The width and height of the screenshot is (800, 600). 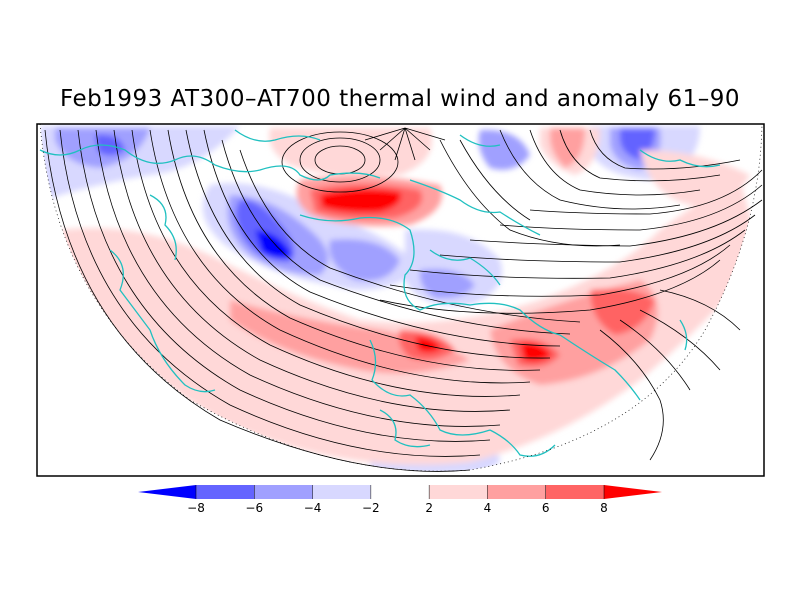 What do you see at coordinates (313, 508) in the screenshot?
I see `colorbar-label: −4` at bounding box center [313, 508].